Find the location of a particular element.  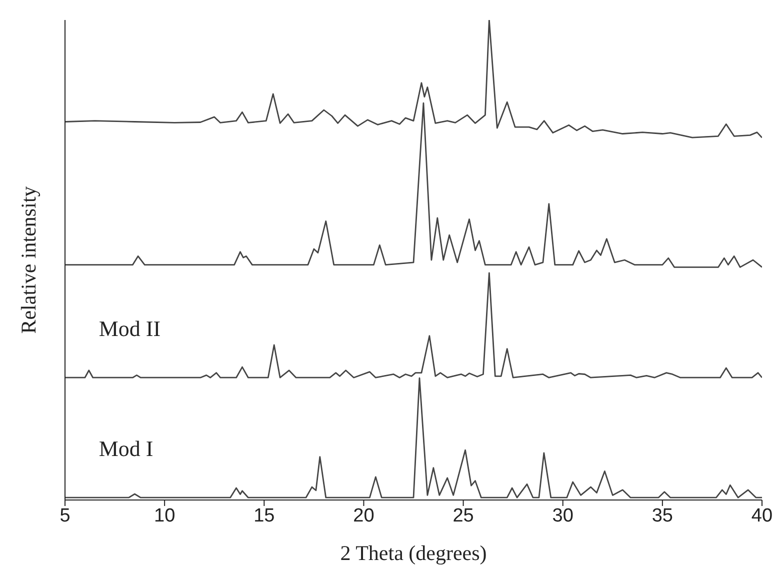

x-tick-label: 15 is located at coordinates (264, 515).